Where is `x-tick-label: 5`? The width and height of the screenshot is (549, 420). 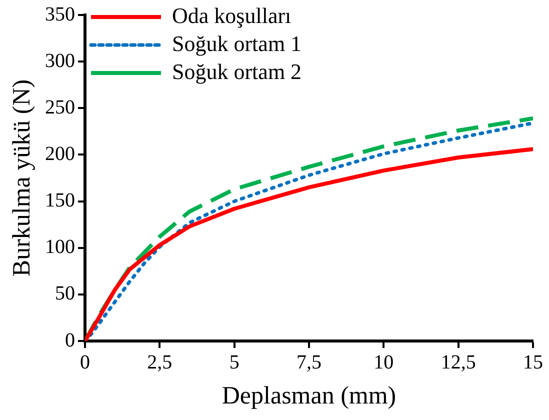
x-tick-label: 5 is located at coordinates (234, 362).